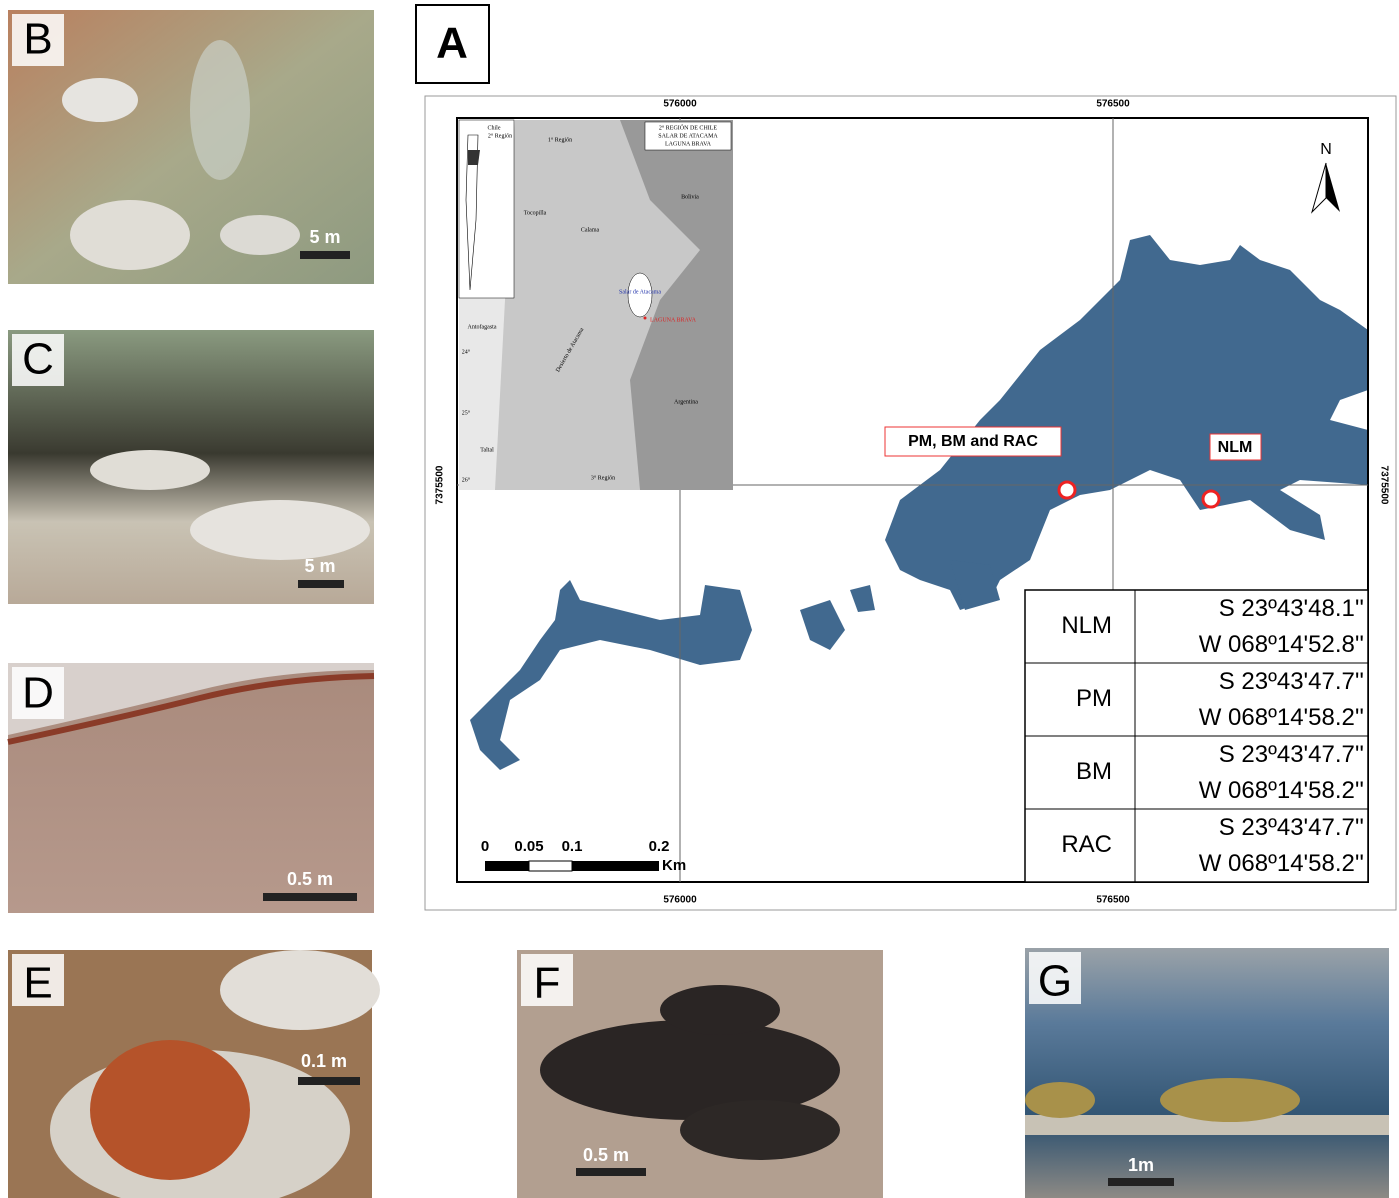  Describe the element at coordinates (1291, 608) in the screenshot. I see `latitude: S 23º43'48.1''` at that location.